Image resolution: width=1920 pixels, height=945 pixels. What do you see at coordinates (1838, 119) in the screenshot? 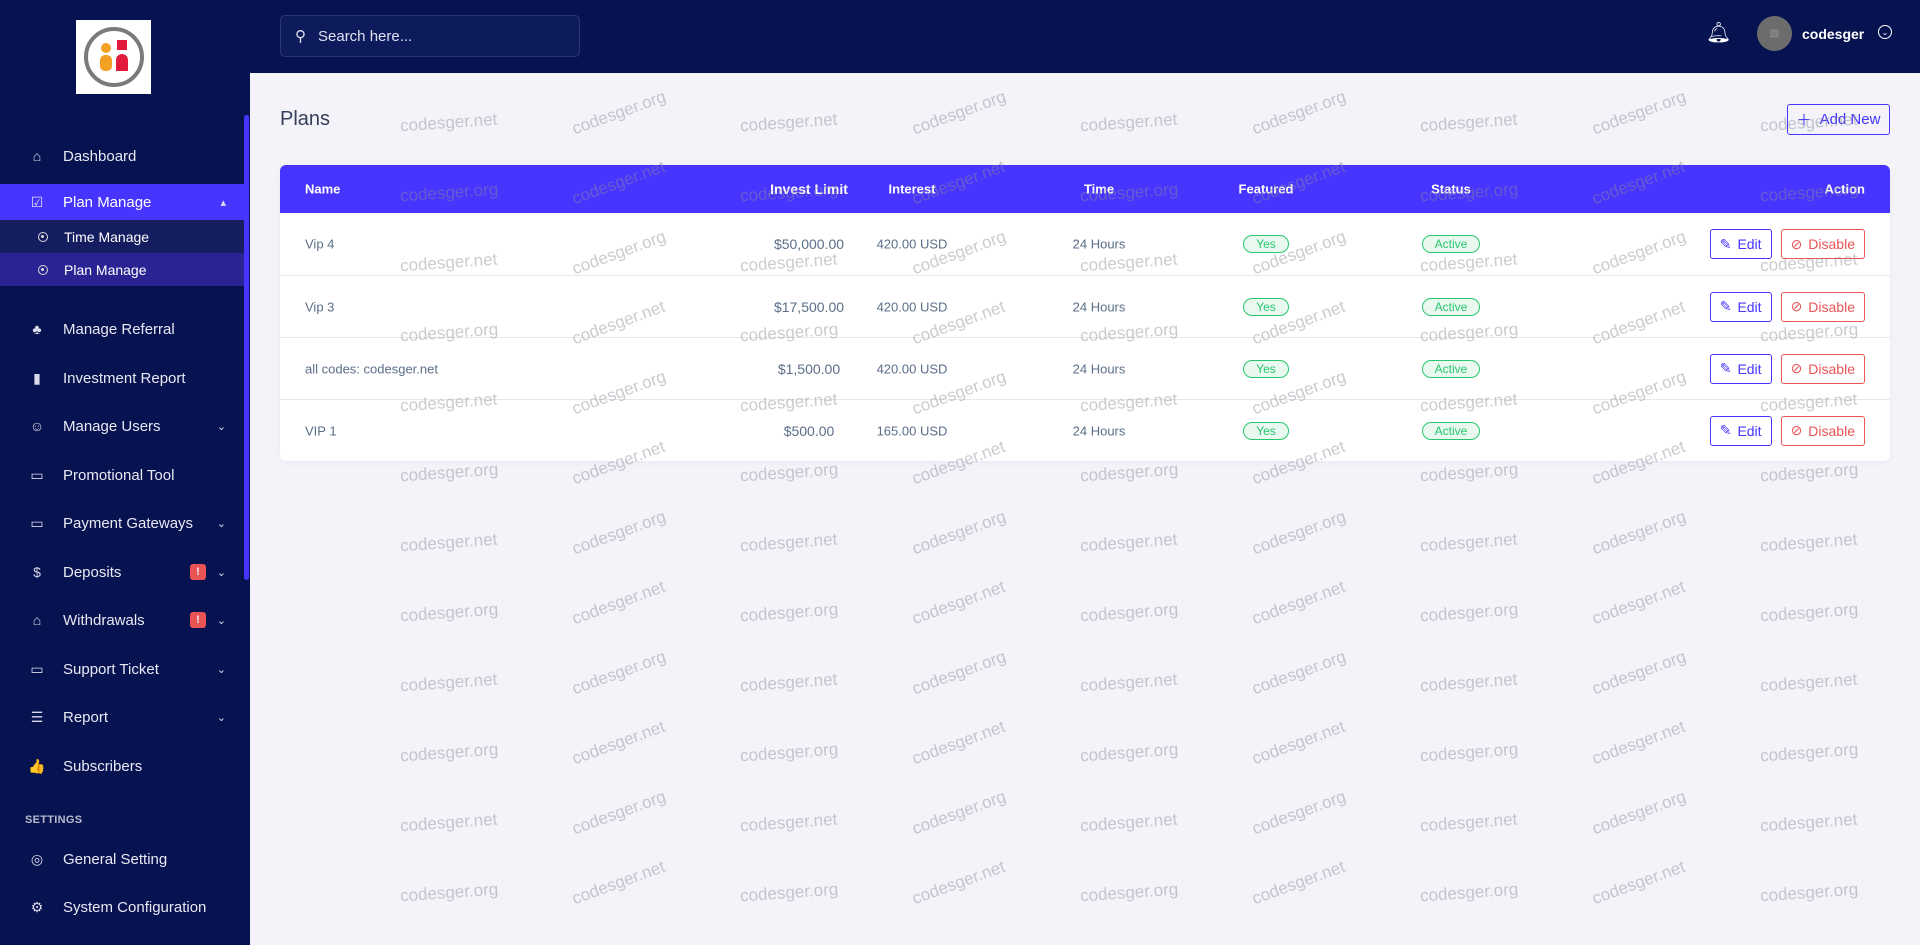
I see `add-new-button: ＋ Add New` at bounding box center [1838, 119].